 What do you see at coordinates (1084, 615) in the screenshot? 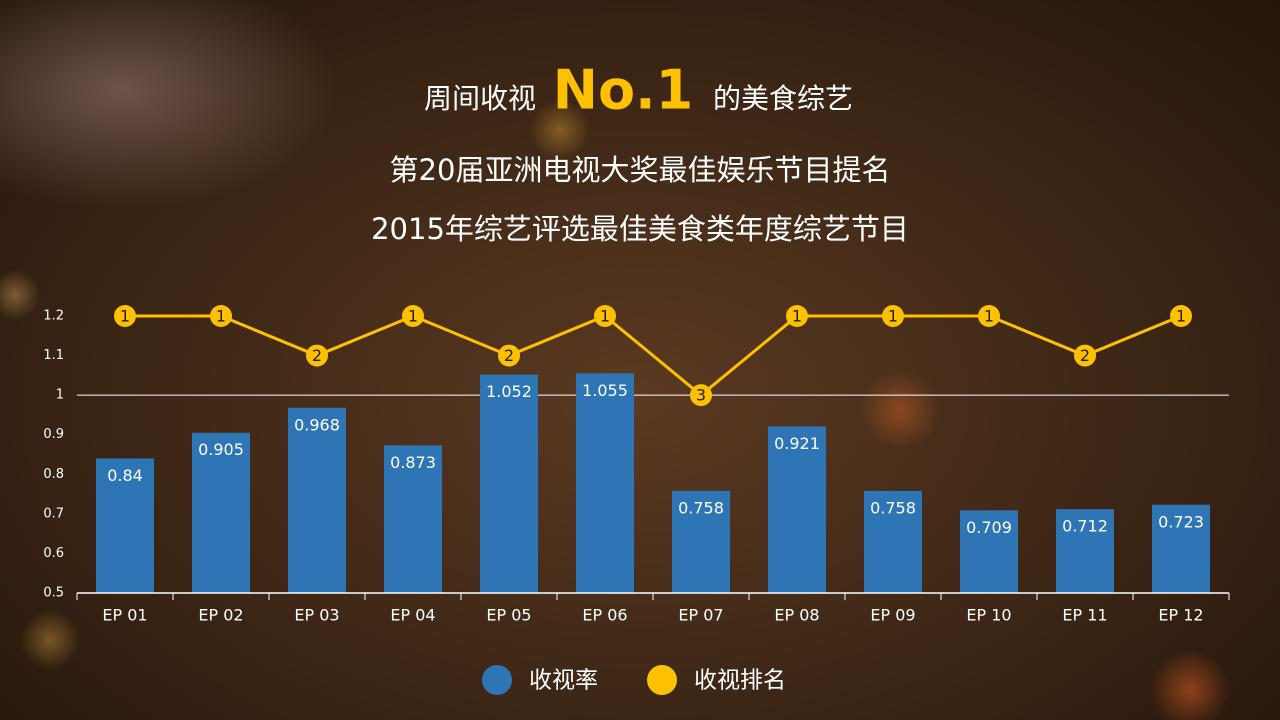
I see `x-tick-label: EP 11` at bounding box center [1084, 615].